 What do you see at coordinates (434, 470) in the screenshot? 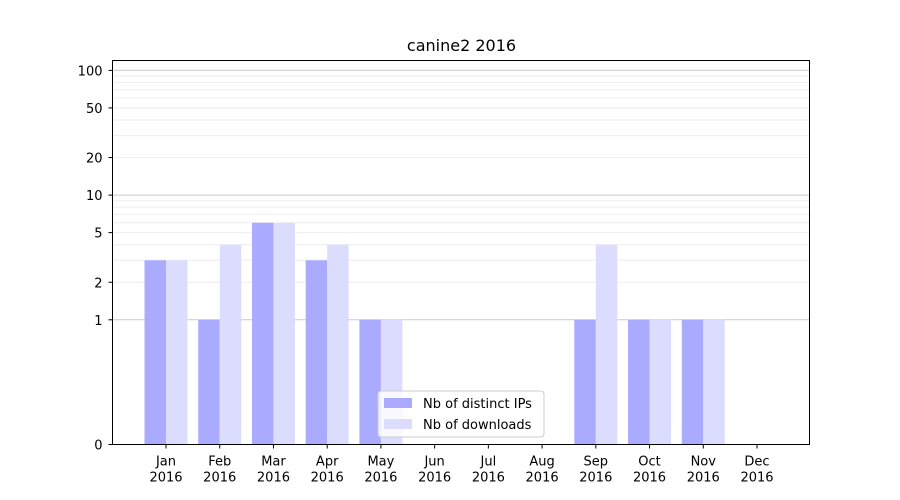
I see `x-tick-label: Jun 2016` at bounding box center [434, 470].